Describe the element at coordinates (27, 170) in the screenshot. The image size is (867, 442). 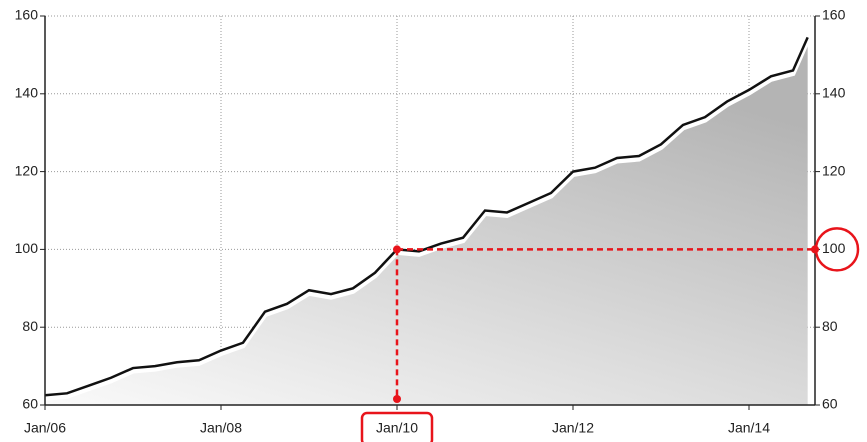
I see `y-tick-label: 120` at that location.